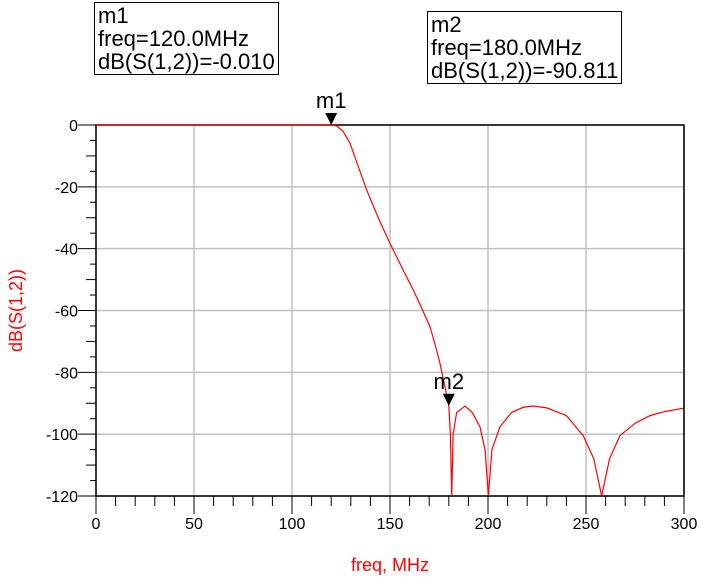  Describe the element at coordinates (113, 15) in the screenshot. I see `marker-m1-name: m1` at that location.